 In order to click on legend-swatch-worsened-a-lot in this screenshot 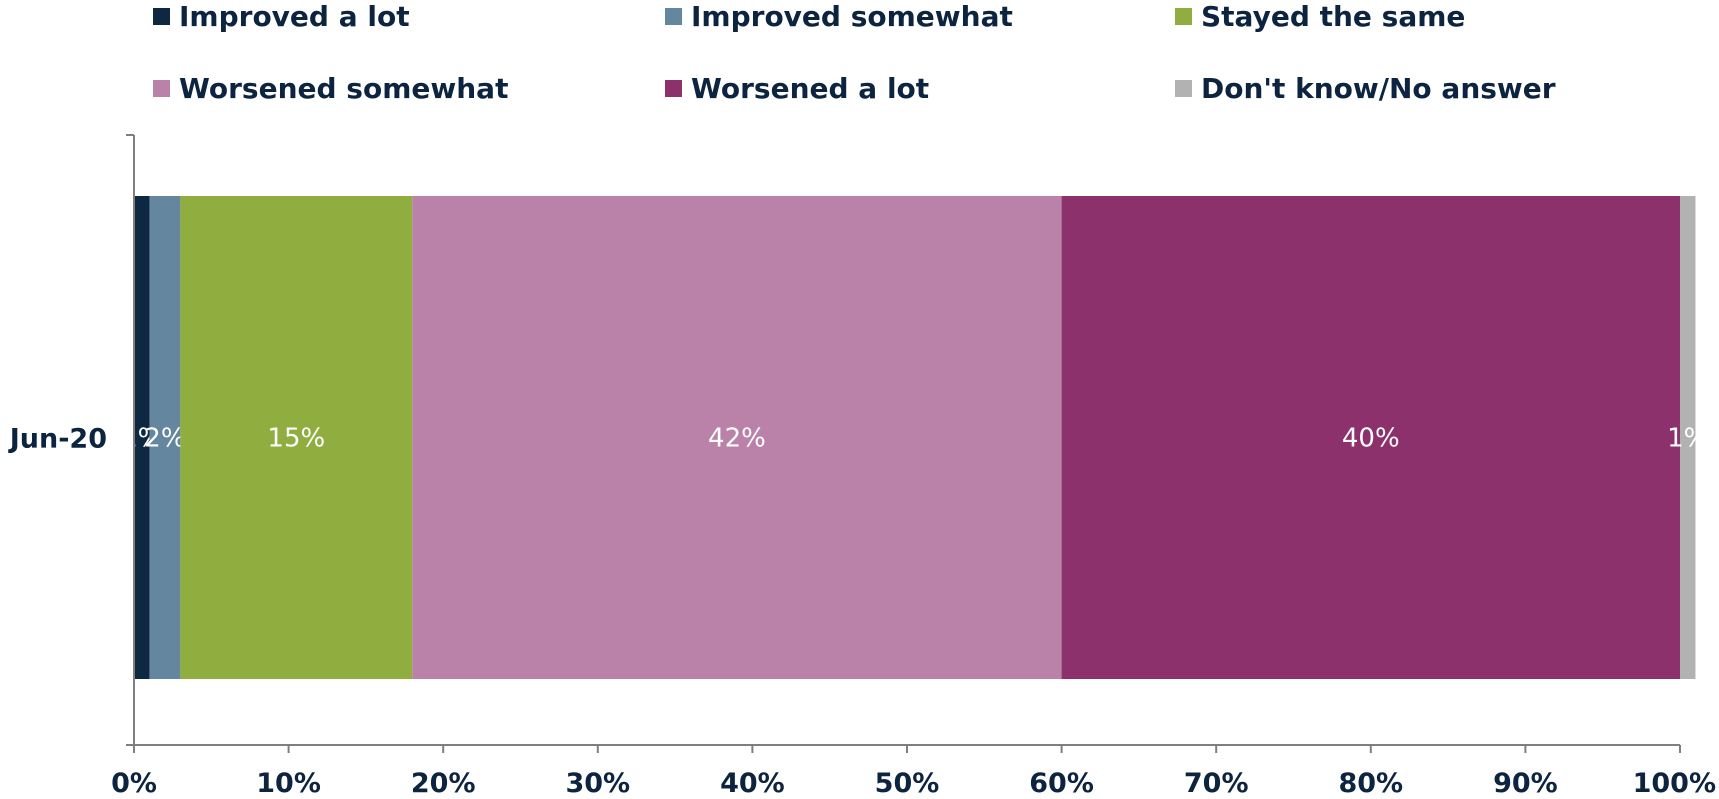, I will do `click(673, 88)`.